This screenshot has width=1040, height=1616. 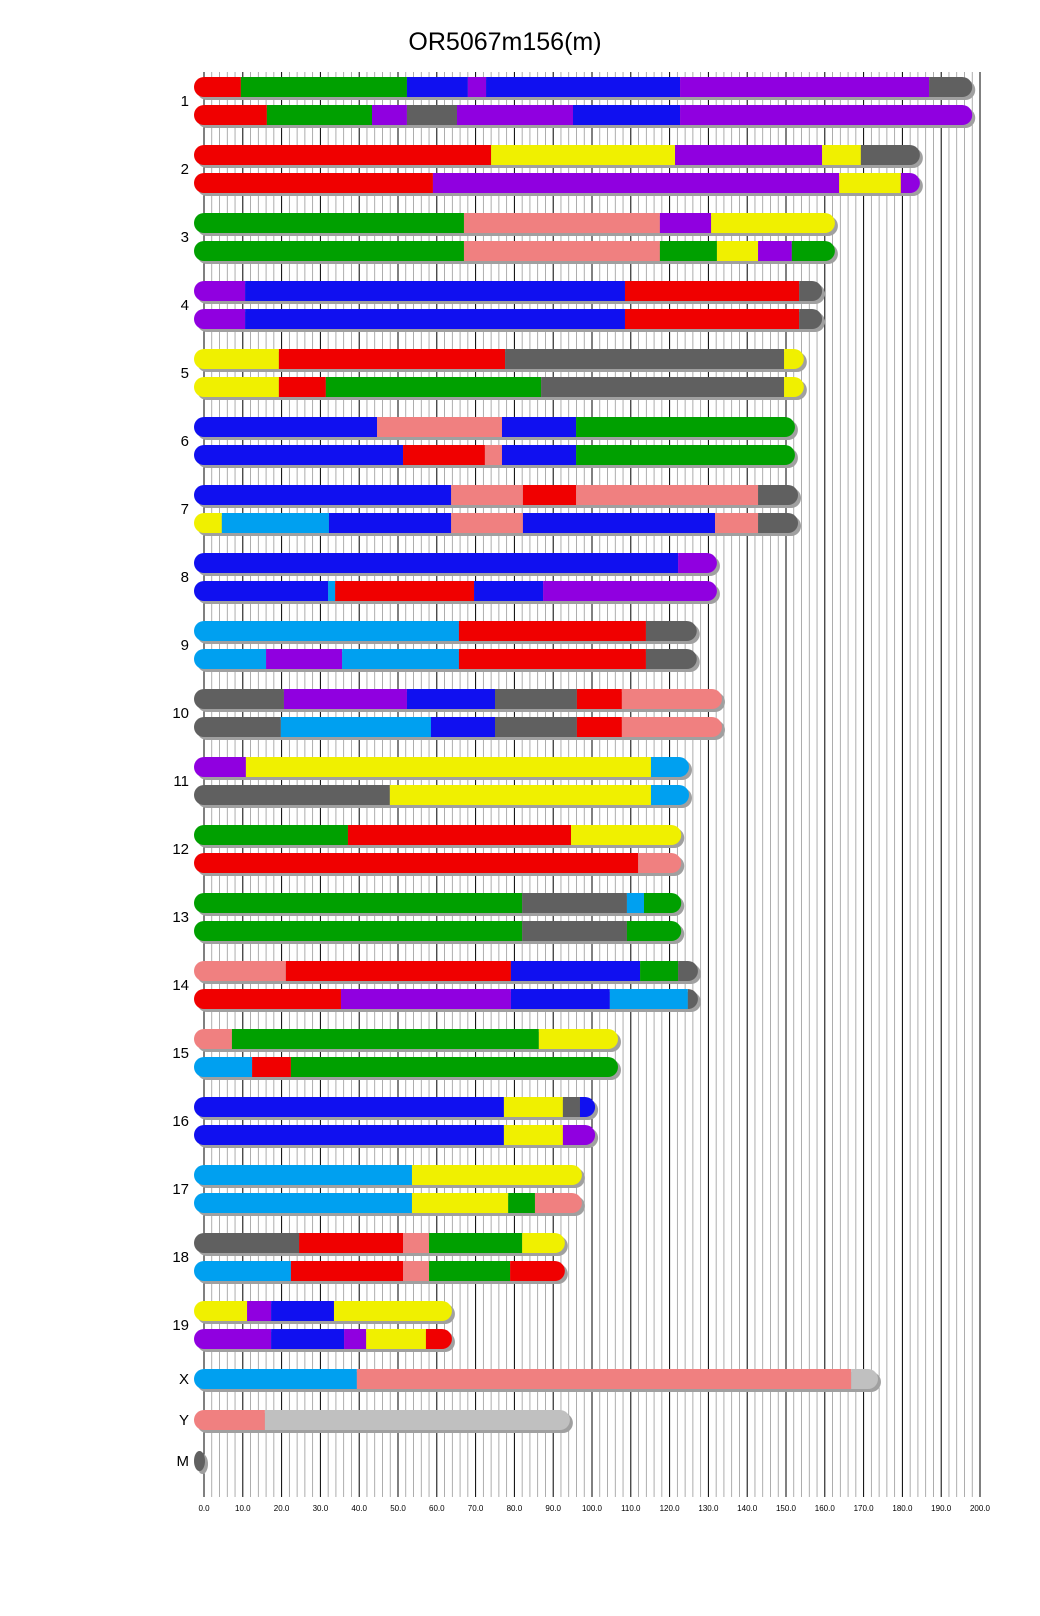 What do you see at coordinates (476, 1508) in the screenshot?
I see `x-tick-label: 70.0` at bounding box center [476, 1508].